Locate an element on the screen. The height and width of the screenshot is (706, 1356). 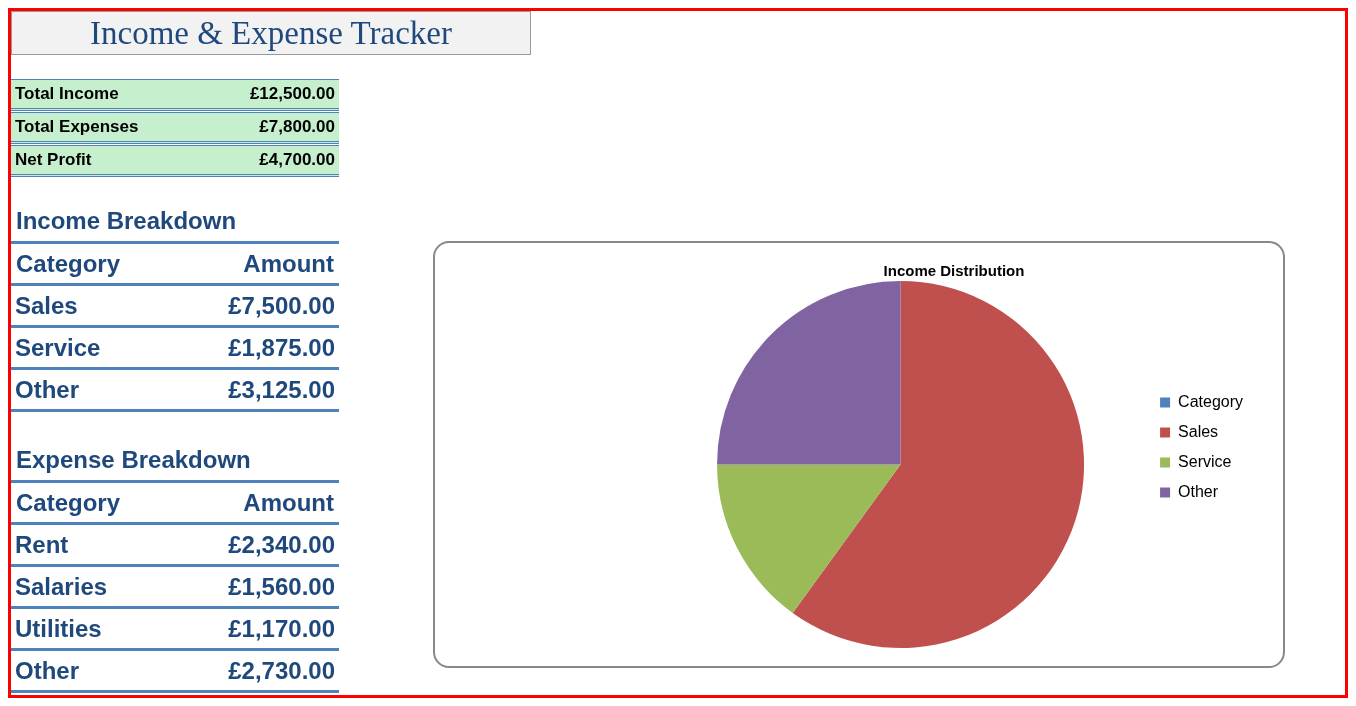
chart-title: Income Distribution is located at coordinates (954, 271).